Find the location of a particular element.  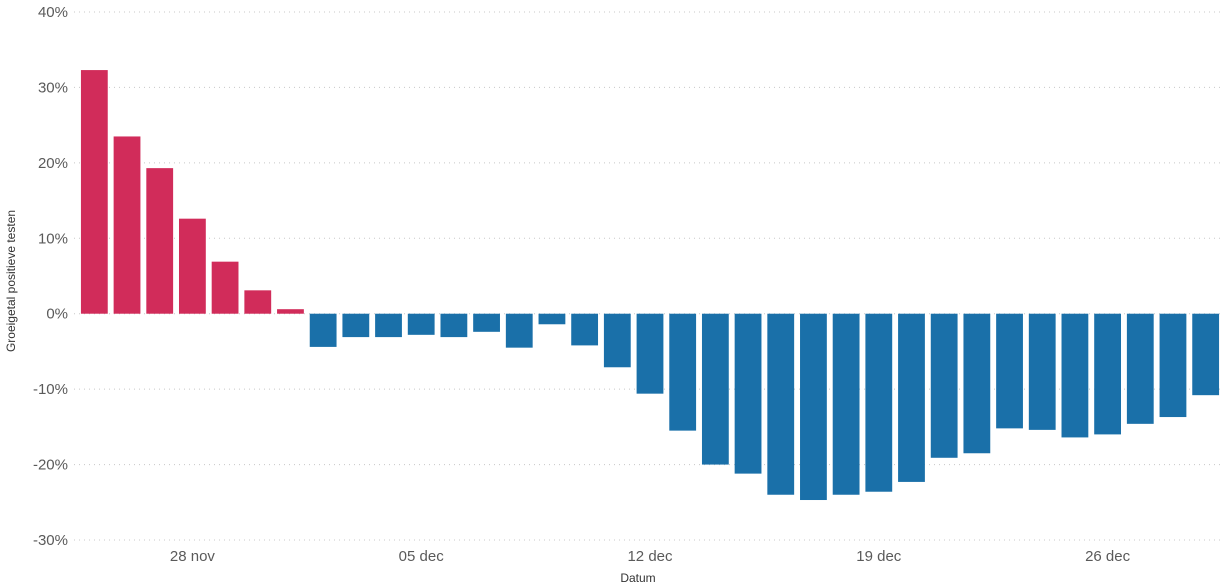

x-axis-ticks: 28 nov 05 dec 12 dec 19 dec 26 dec is located at coordinates (650, 556).